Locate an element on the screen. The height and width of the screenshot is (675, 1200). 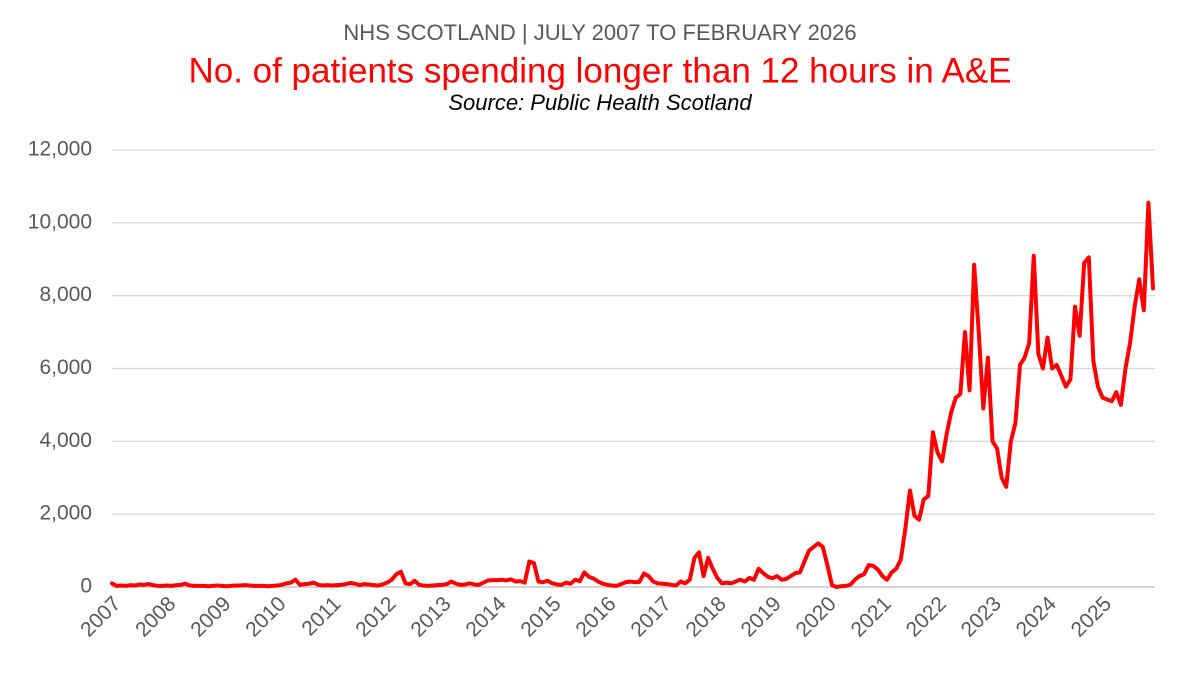
x-tick-label: 2025 is located at coordinates (1091, 616).